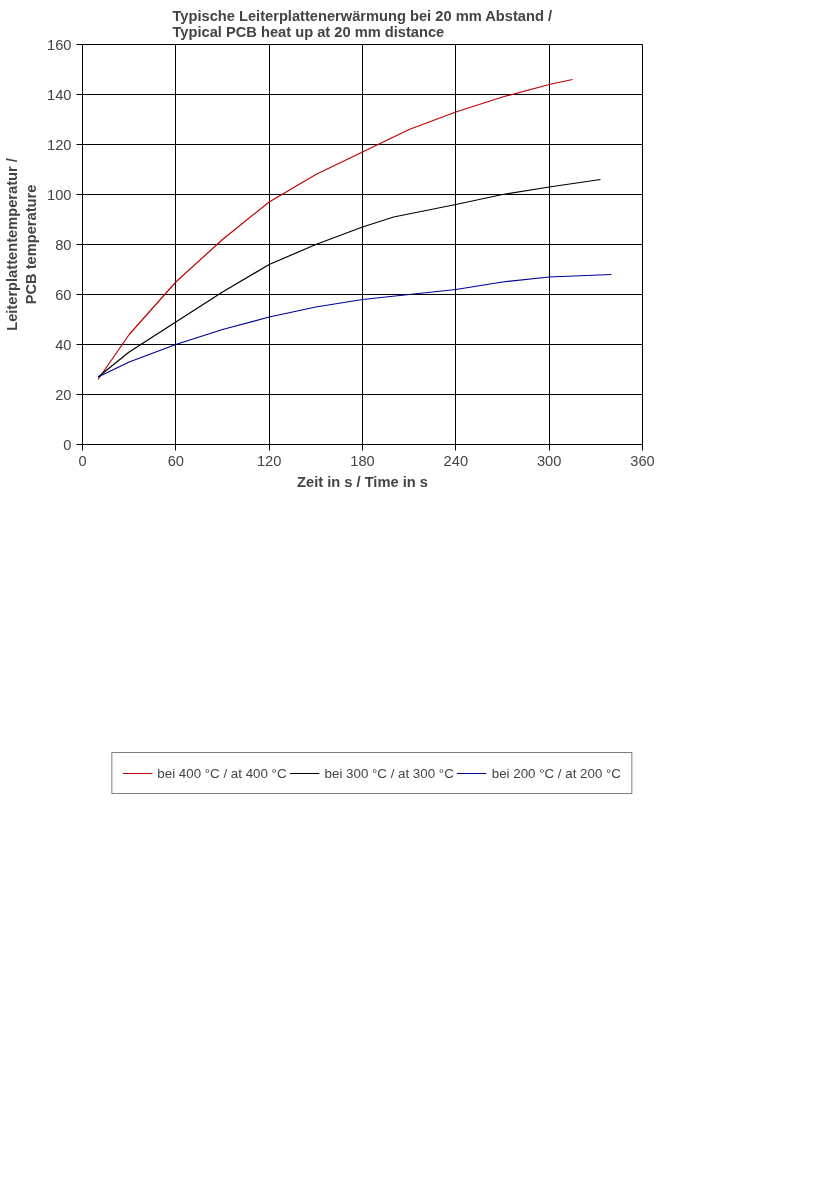  I want to click on y-tick-label: 60, so click(63, 294).